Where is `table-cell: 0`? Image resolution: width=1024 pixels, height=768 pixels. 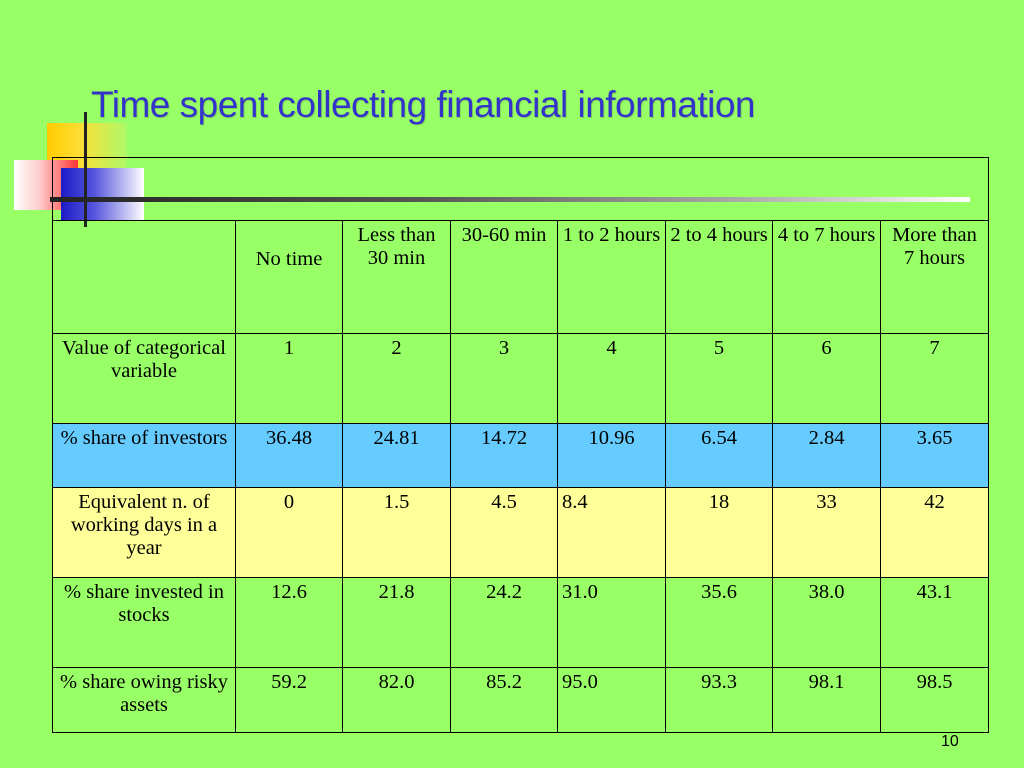 table-cell: 0 is located at coordinates (289, 532).